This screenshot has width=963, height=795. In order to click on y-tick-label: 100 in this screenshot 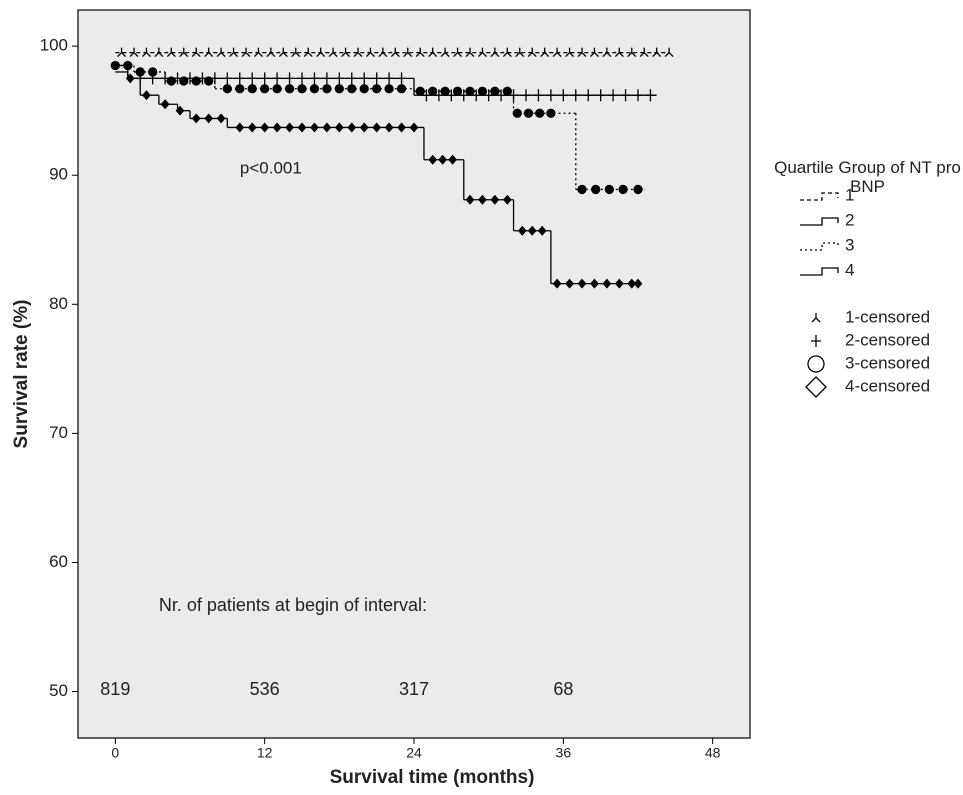, I will do `click(54, 45)`.